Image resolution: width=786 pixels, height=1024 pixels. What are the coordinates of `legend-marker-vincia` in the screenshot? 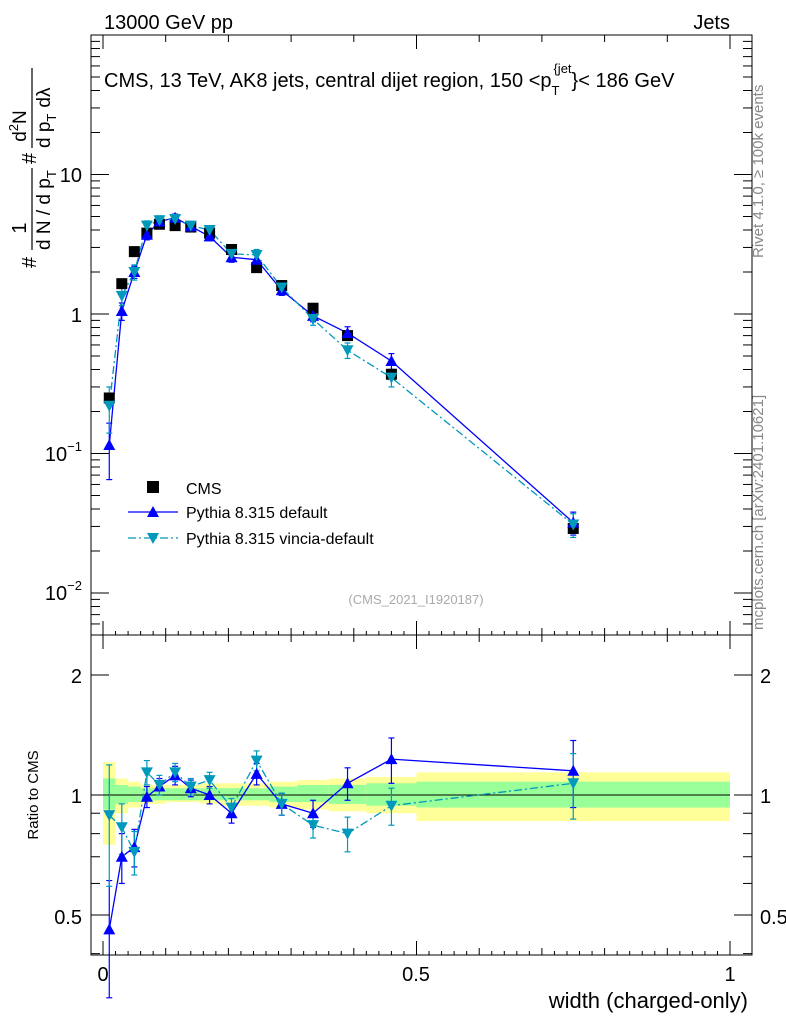 It's located at (153, 538).